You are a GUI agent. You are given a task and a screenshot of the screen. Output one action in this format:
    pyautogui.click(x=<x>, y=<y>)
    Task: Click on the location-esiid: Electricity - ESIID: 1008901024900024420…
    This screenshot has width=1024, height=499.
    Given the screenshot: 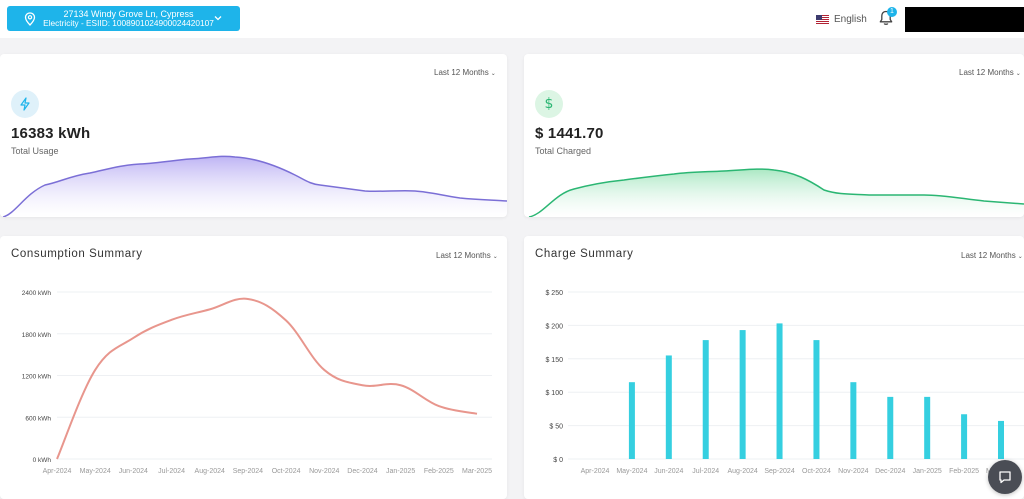 What is the action you would take?
    pyautogui.click(x=128, y=23)
    